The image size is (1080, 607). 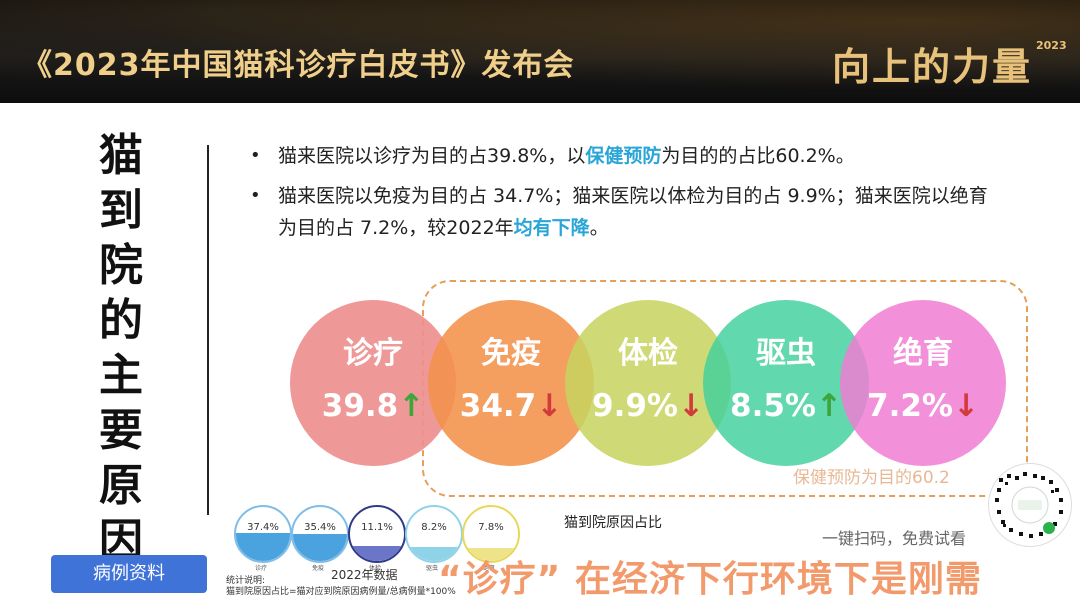 What do you see at coordinates (491, 527) in the screenshot?
I see `mini-value: 7.8%` at bounding box center [491, 527].